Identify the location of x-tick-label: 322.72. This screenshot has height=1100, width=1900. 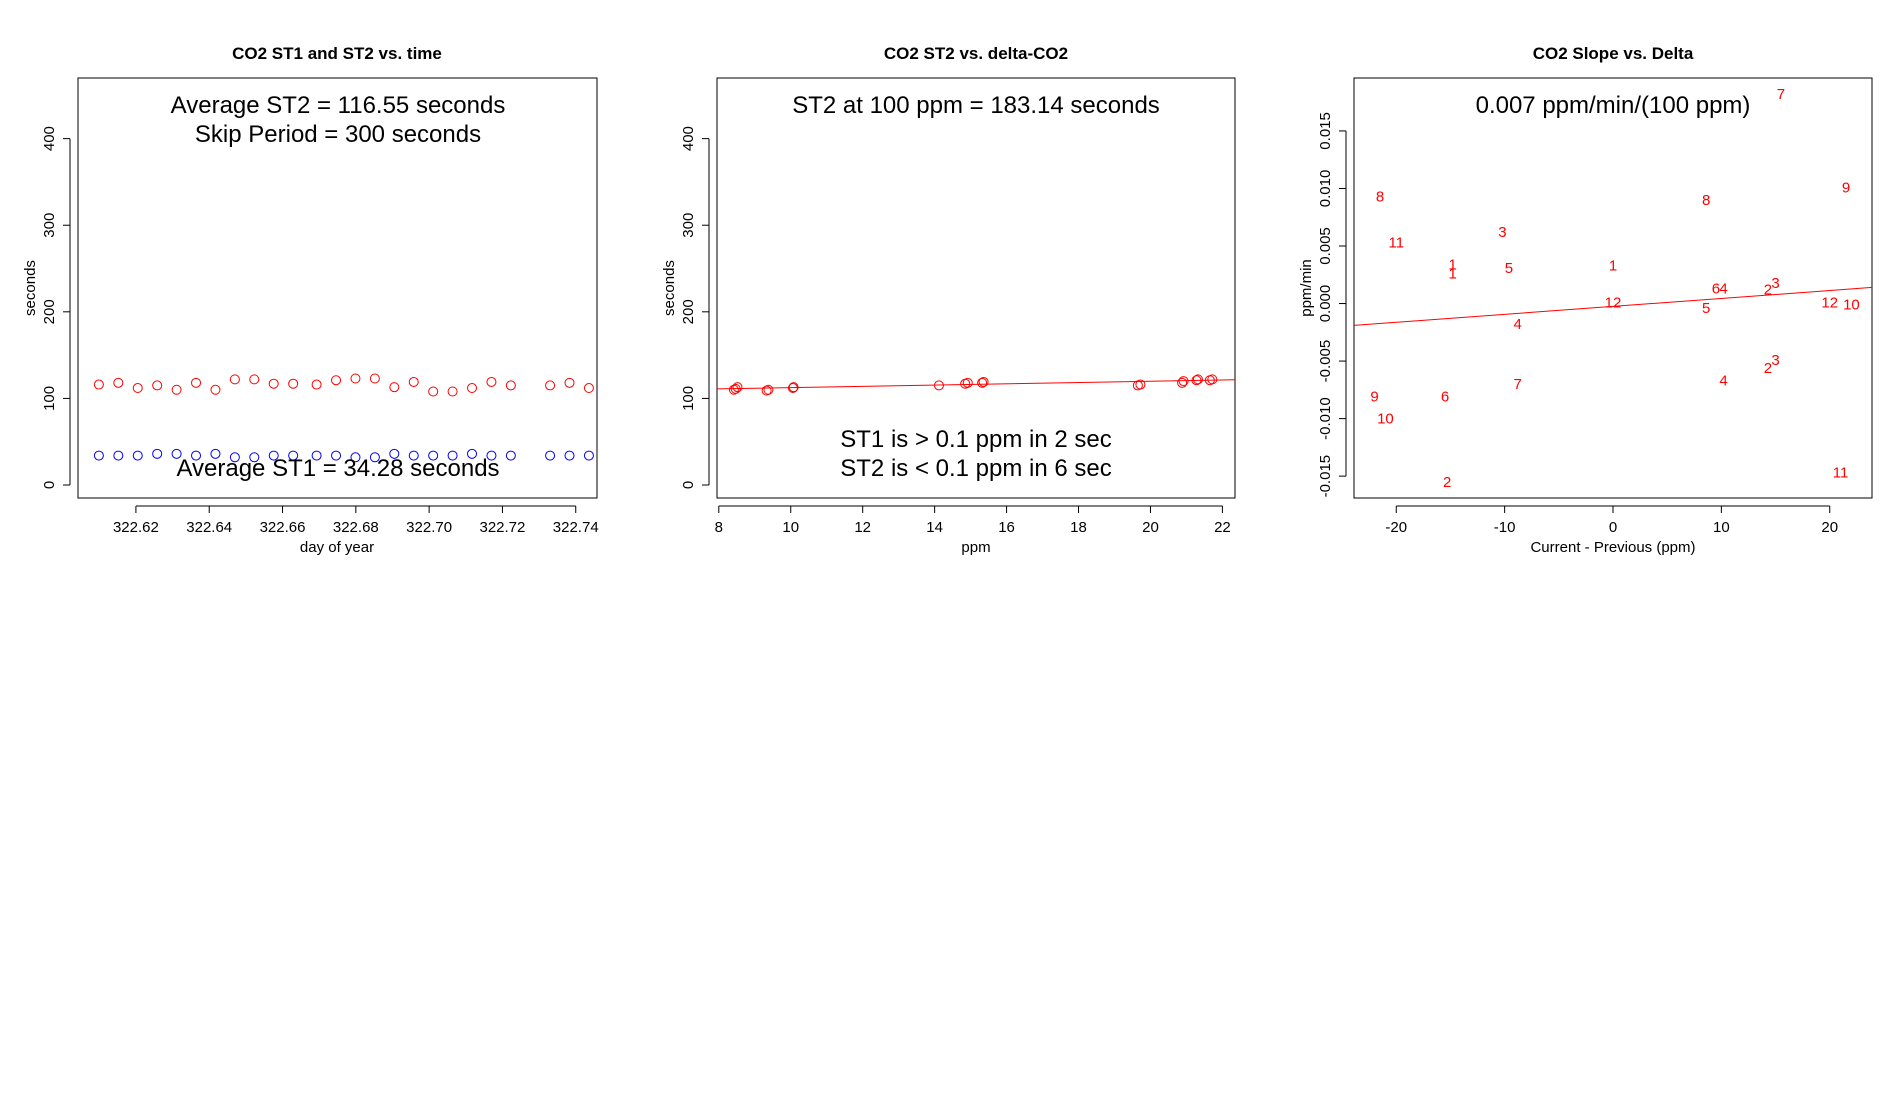
(502, 527).